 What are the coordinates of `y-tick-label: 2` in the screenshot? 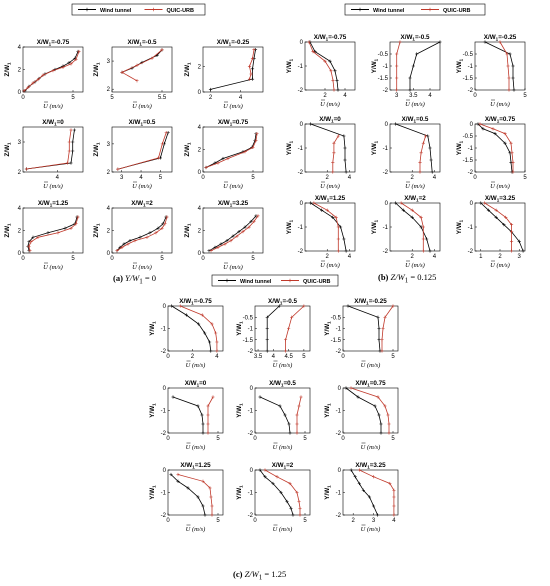 It's located at (200, 151).